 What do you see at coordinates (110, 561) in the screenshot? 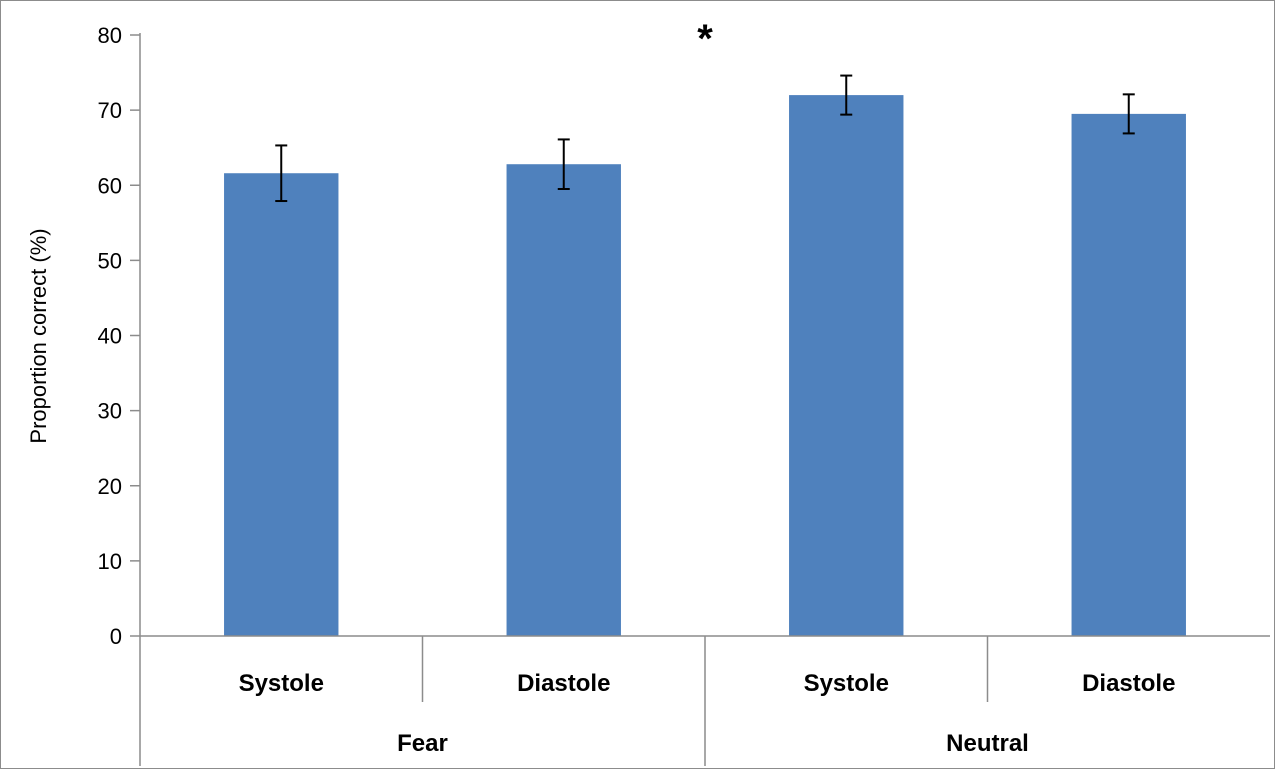
I see `y-tick-label: 10` at bounding box center [110, 561].